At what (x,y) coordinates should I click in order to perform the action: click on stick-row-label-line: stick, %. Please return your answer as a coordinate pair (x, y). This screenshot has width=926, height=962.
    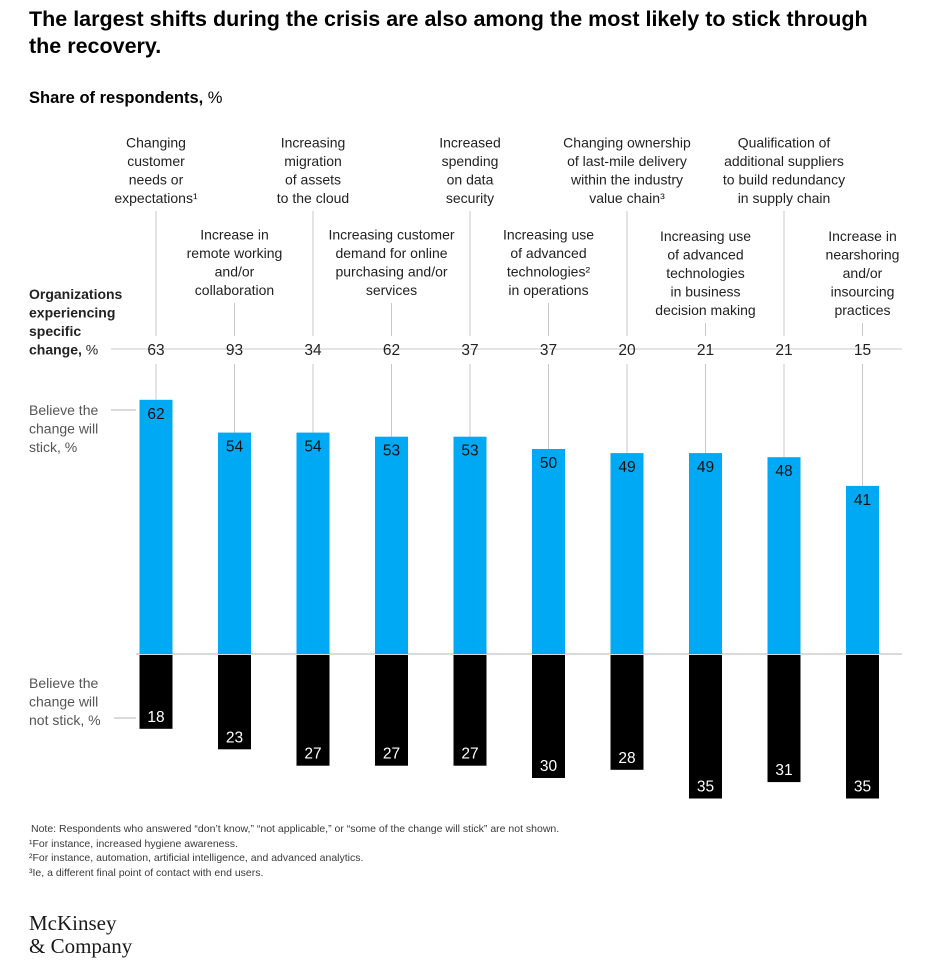
    Looking at the image, I should click on (53, 447).